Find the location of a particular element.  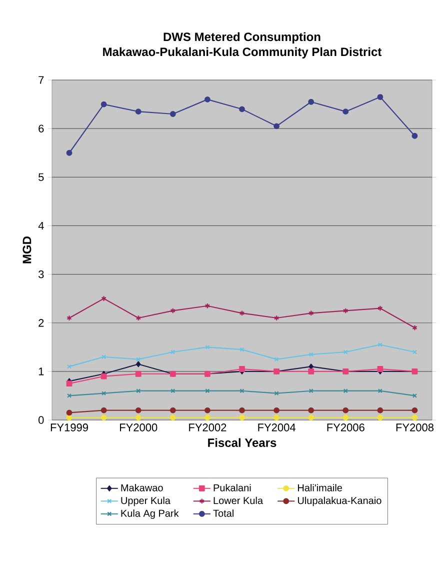

y-tick-label: 2 is located at coordinates (41, 323).